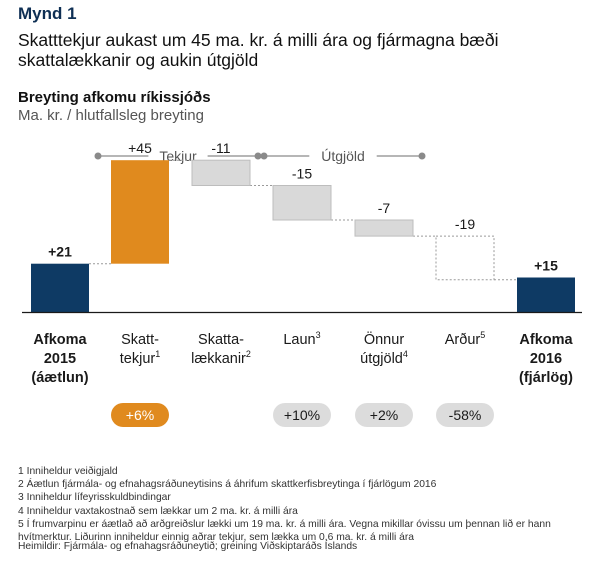  What do you see at coordinates (258, 156) in the screenshot?
I see `group-revenue-dot-right` at bounding box center [258, 156].